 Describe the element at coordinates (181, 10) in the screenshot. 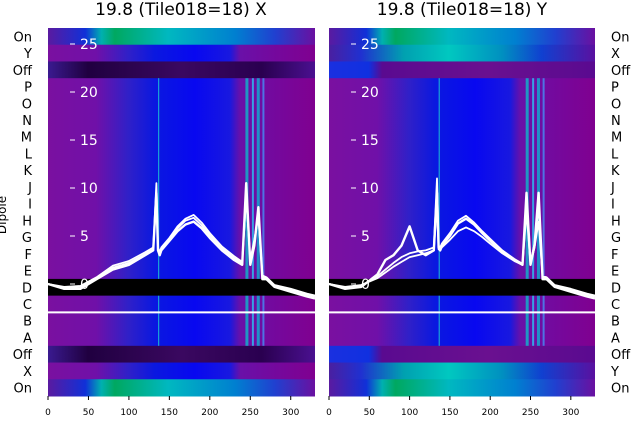

I see `chart-title-x: 19.8 (Tile018=18) X` at that location.